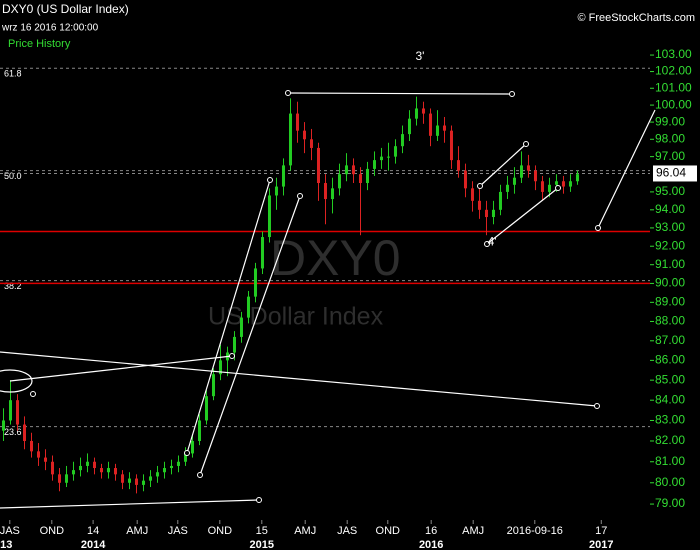  I want to click on year-label: 13, so click(6, 544).